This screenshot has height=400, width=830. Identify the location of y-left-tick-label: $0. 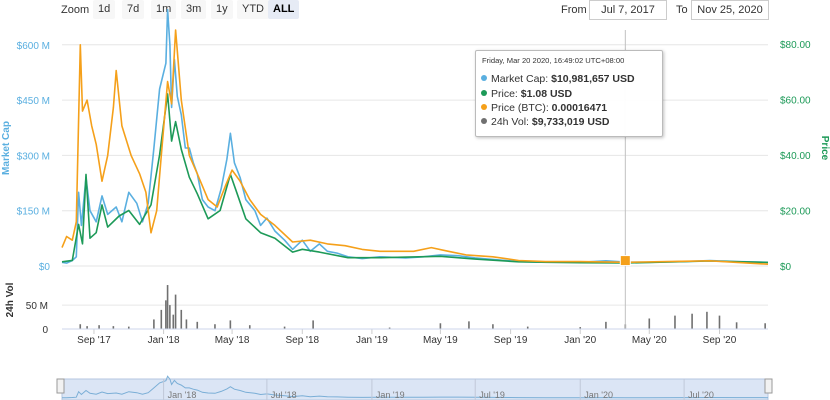
(45, 267).